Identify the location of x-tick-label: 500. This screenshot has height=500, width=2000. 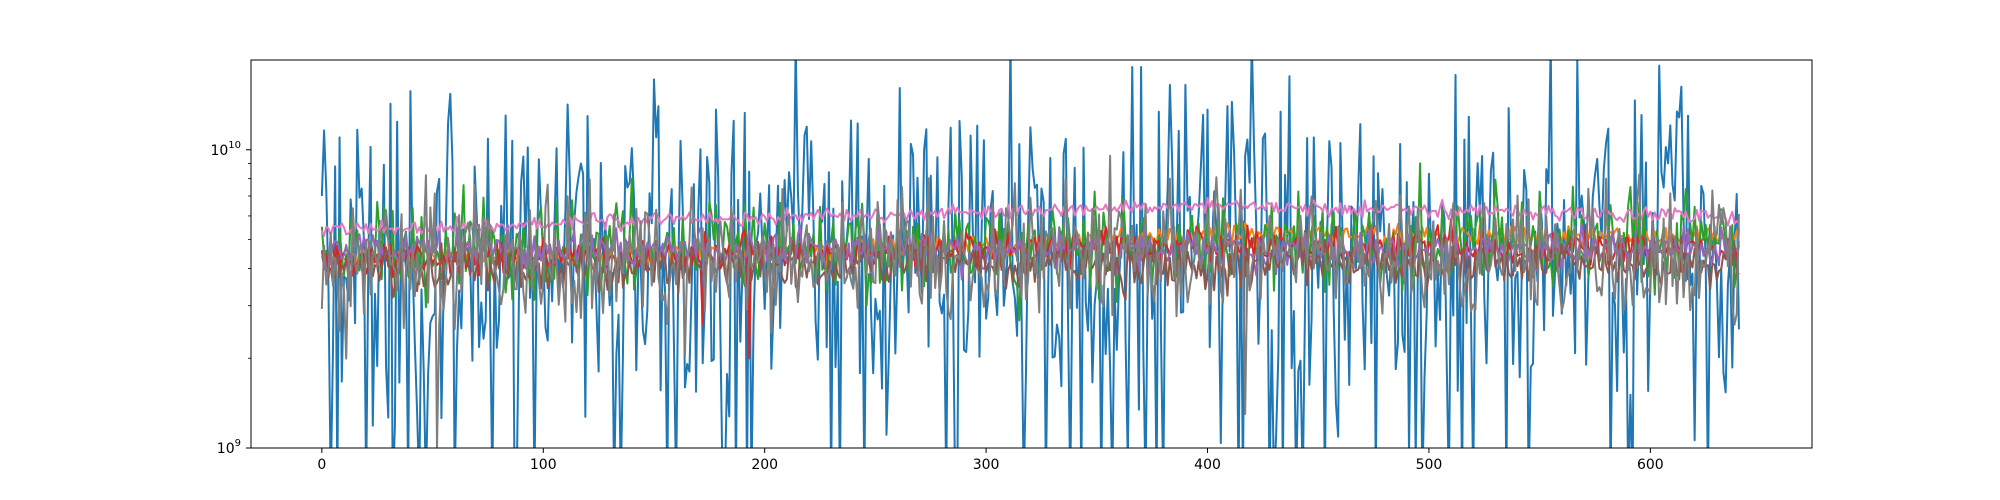
(1429, 465).